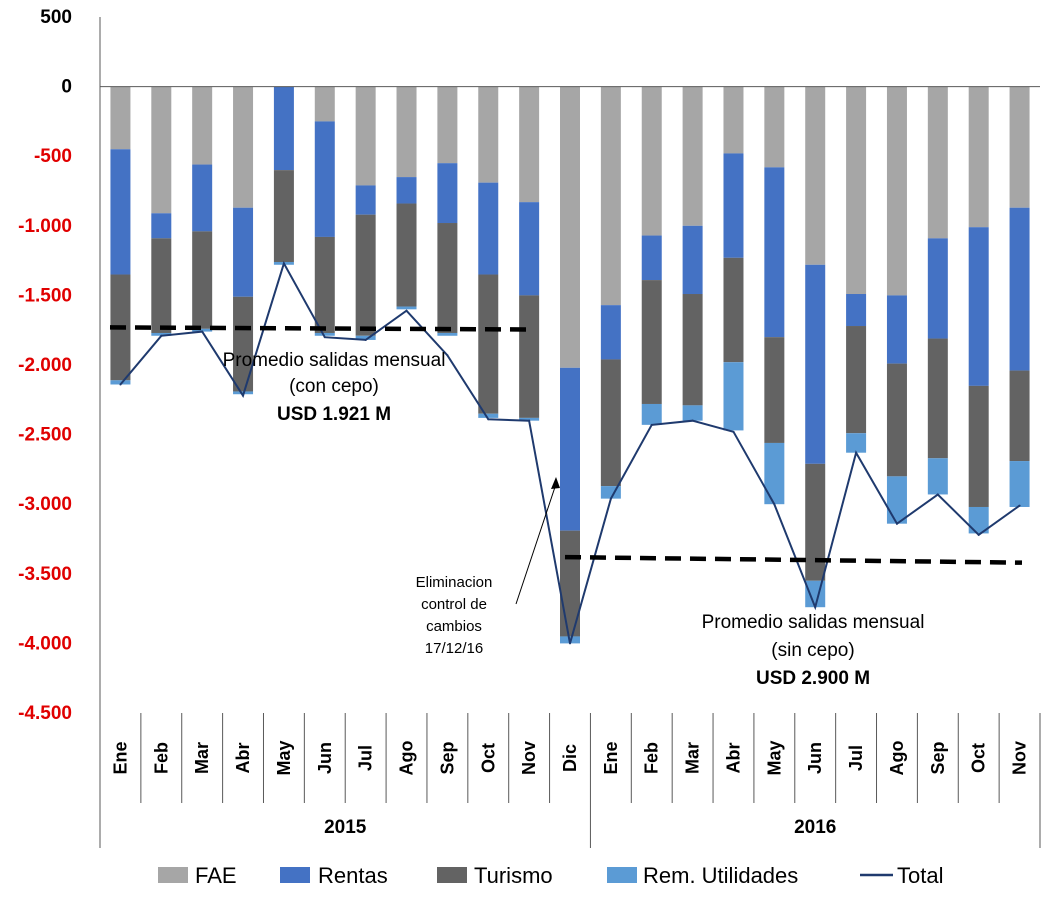  Describe the element at coordinates (45, 435) in the screenshot. I see `y-tick-label: -2.500` at that location.